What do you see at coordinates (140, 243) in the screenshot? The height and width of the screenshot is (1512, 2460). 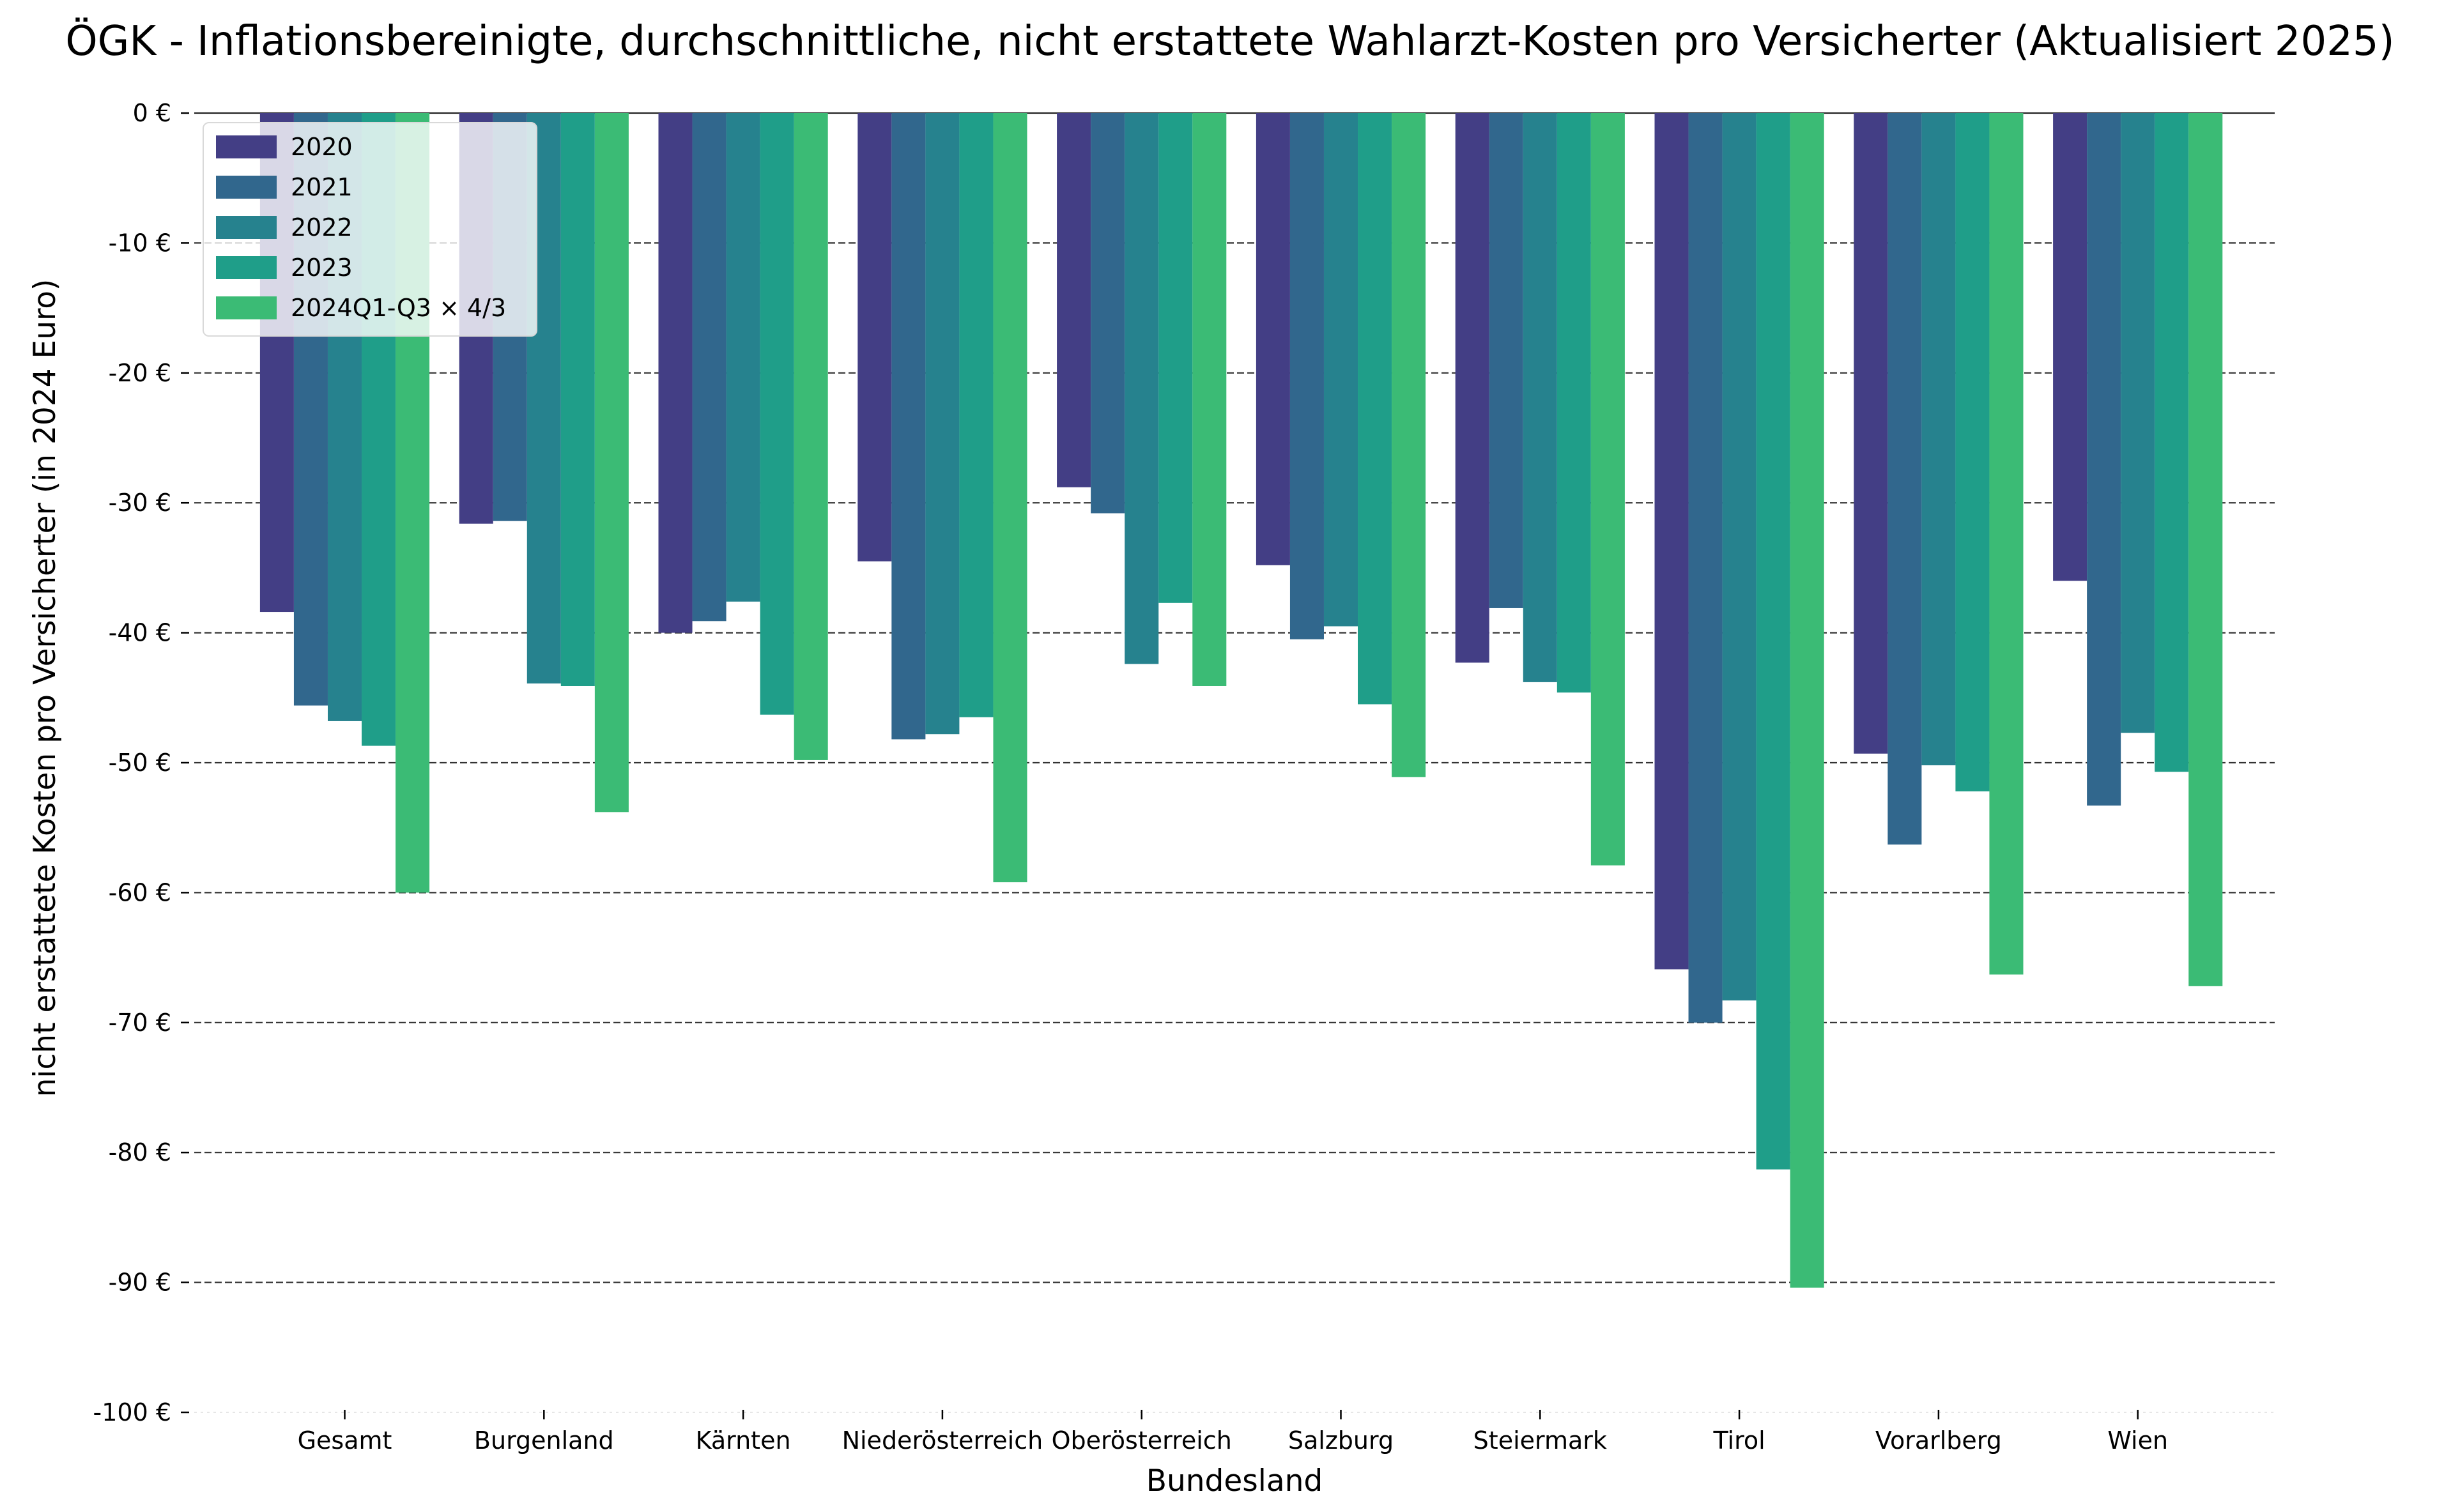 I see `y-tick-label: -10 €` at bounding box center [140, 243].